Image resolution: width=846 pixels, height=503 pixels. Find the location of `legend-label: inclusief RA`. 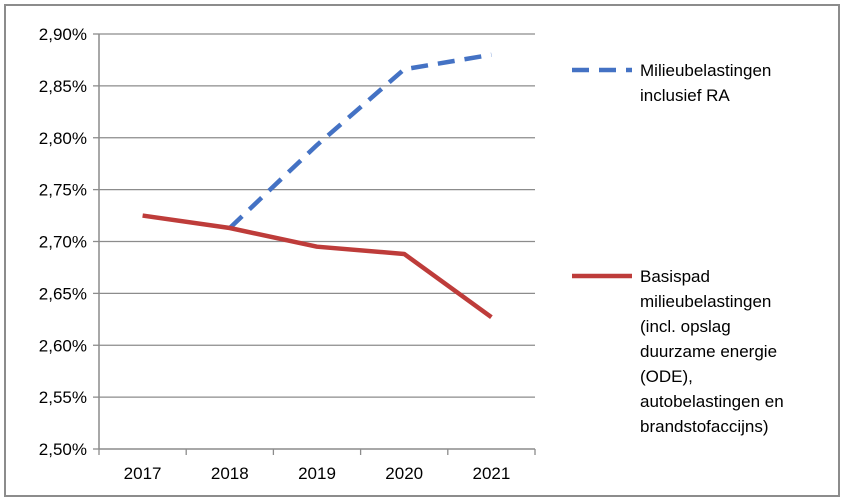

legend-label: inclusief RA is located at coordinates (685, 95).